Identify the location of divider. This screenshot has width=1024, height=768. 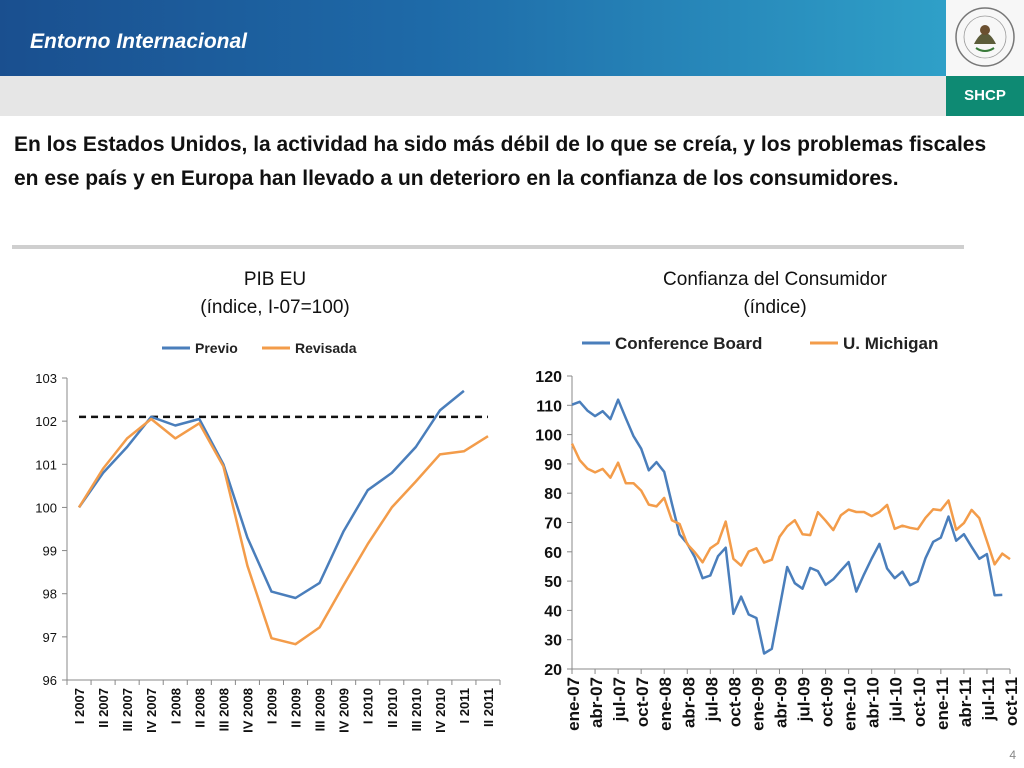
(488, 247).